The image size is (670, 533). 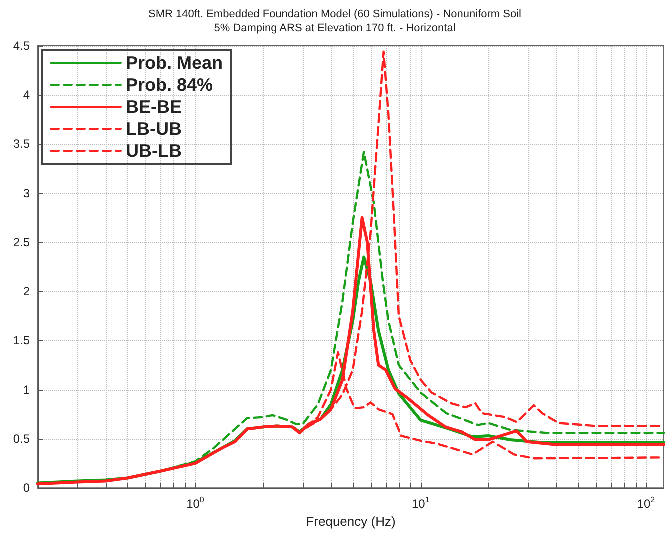 What do you see at coordinates (26, 95) in the screenshot?
I see `y-tick-label: 4` at bounding box center [26, 95].